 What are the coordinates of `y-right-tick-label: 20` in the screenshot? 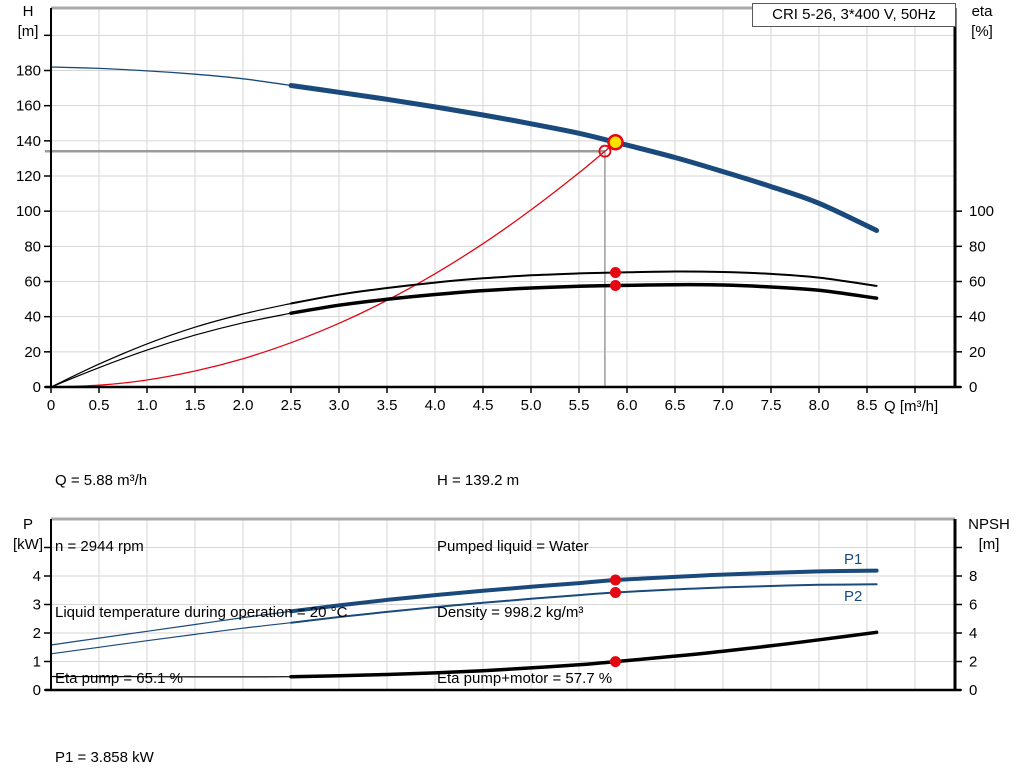 It's located at (977, 352).